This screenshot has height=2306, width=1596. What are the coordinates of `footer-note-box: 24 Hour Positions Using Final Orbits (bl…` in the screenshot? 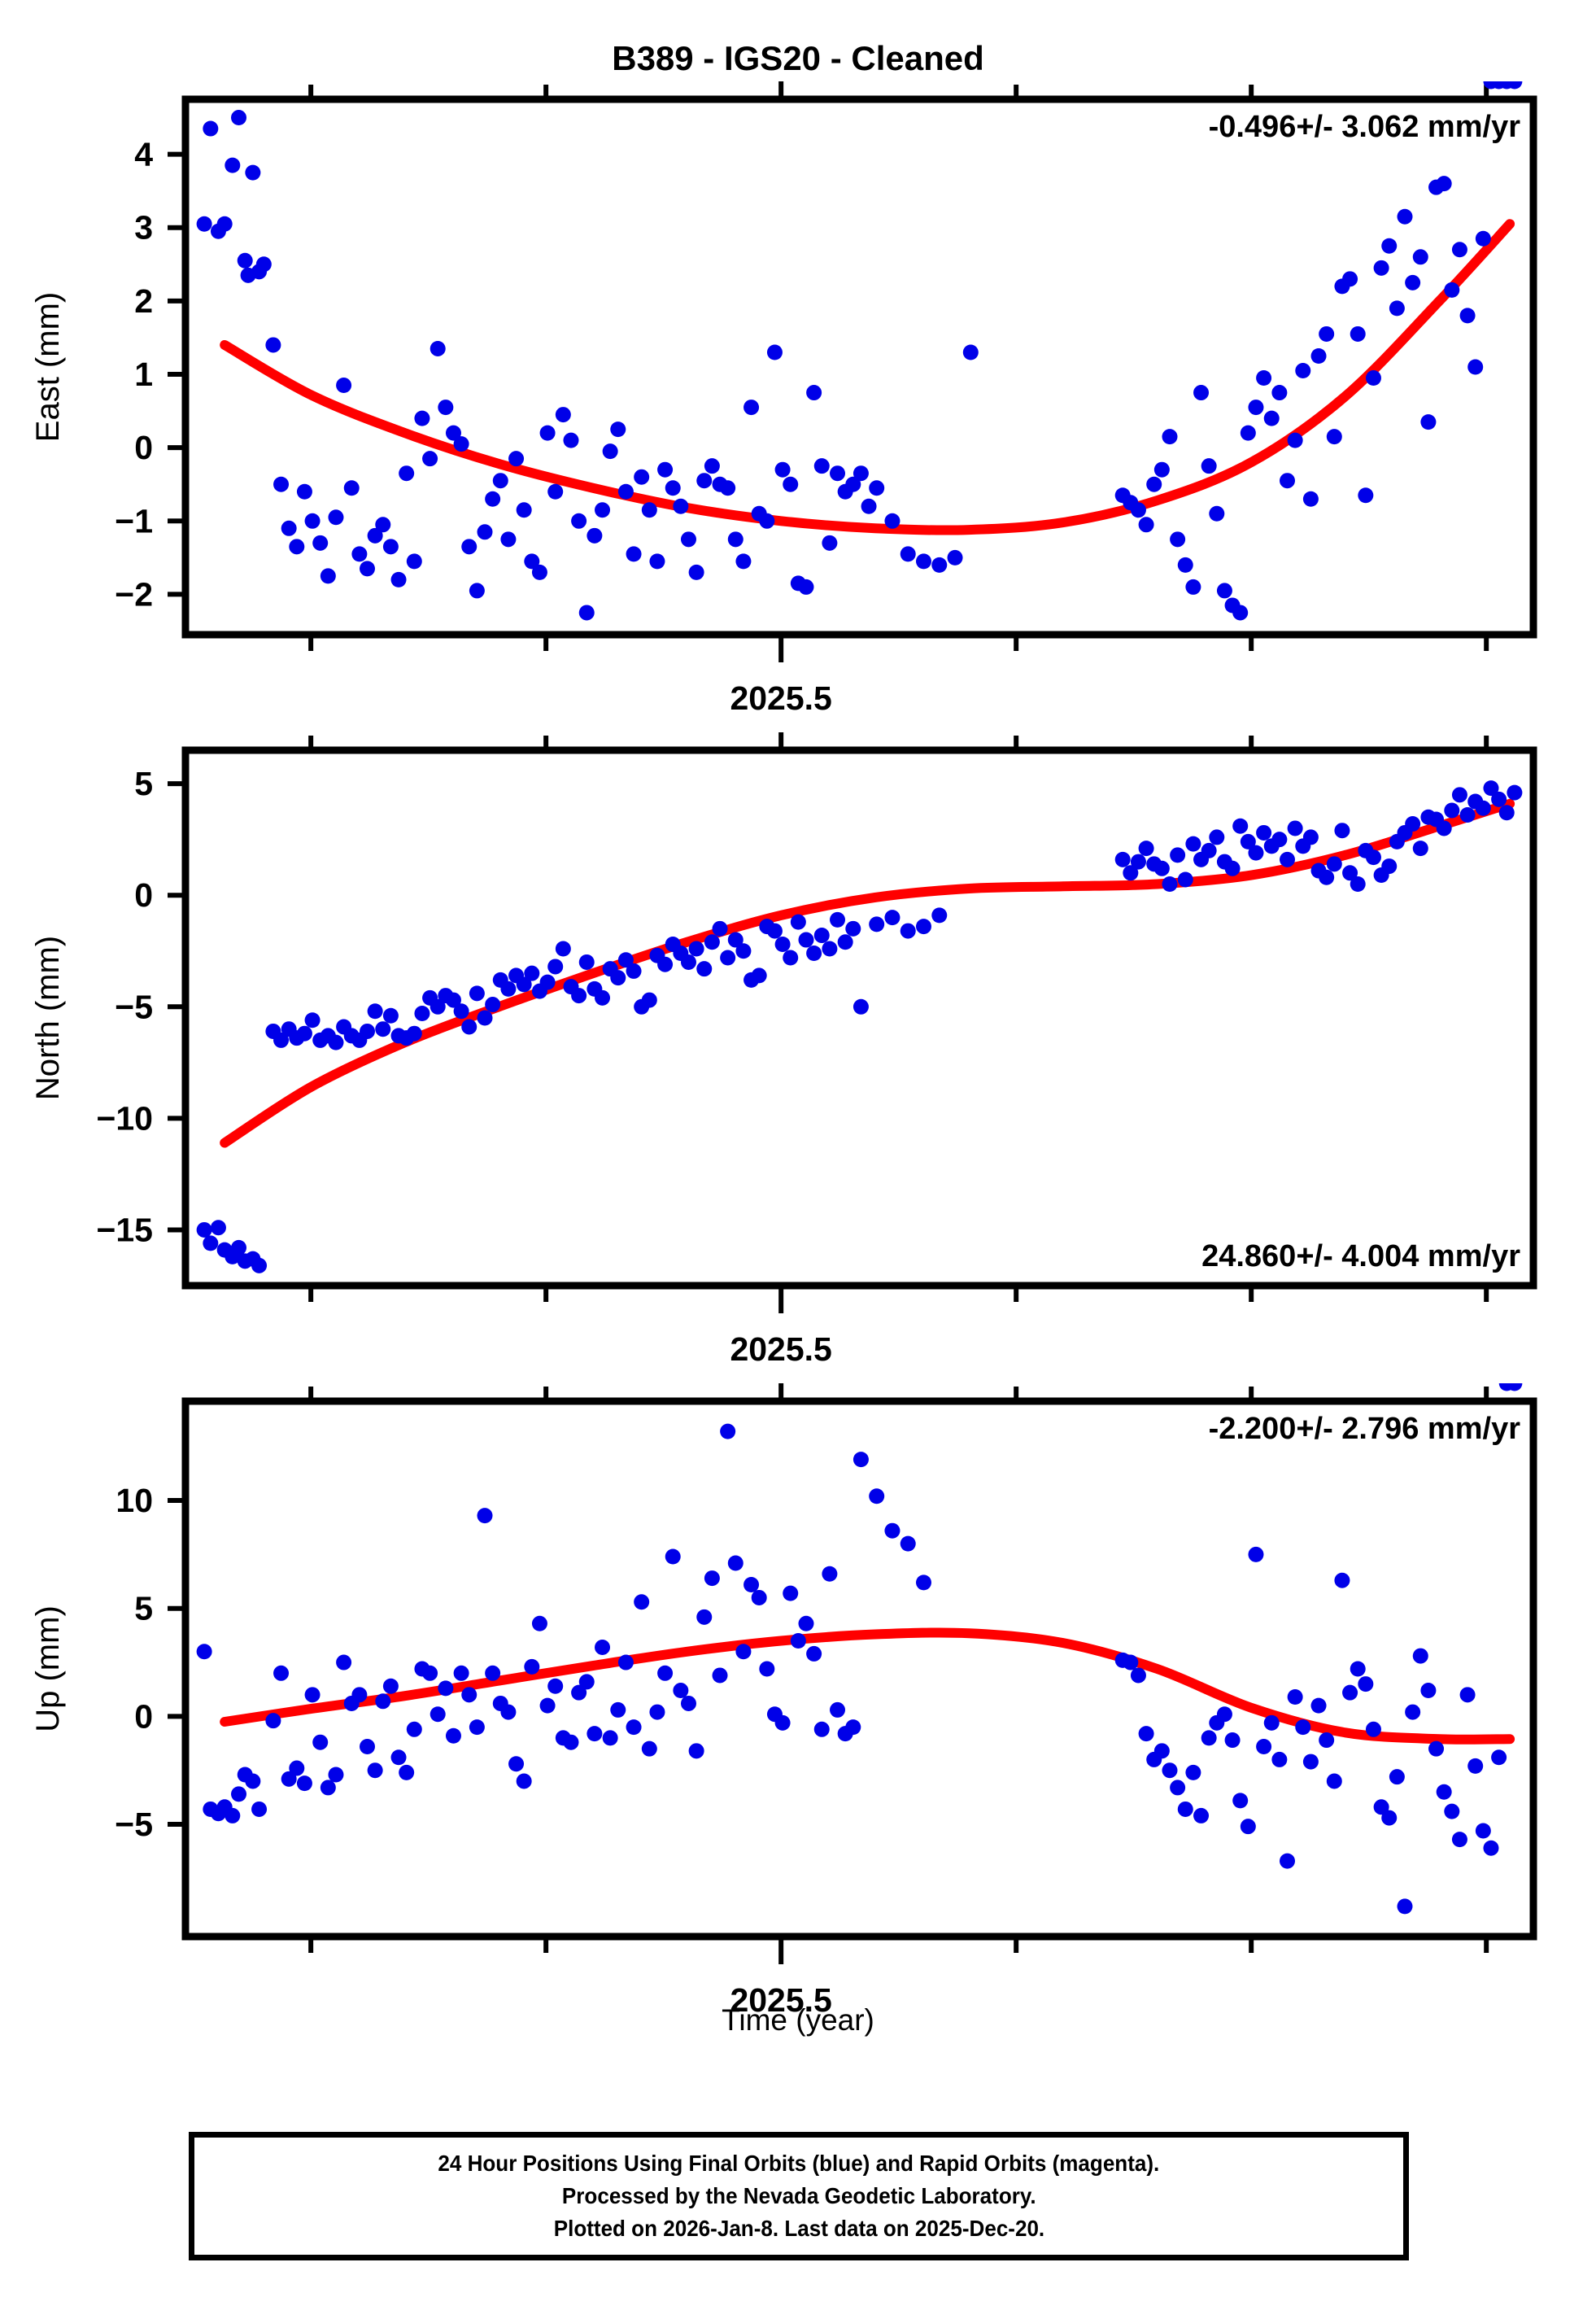 It's located at (799, 2196).